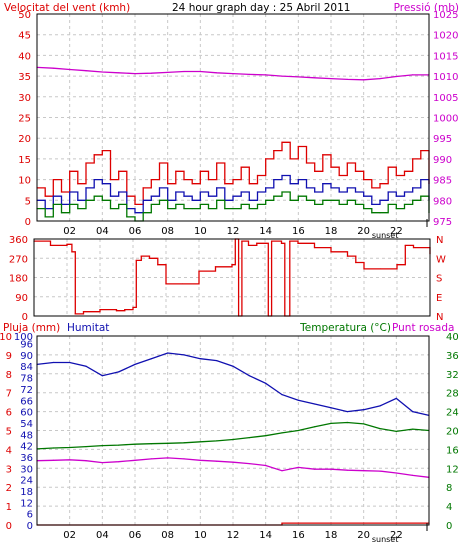 The image size is (465, 559). What do you see at coordinates (24, 160) in the screenshot?
I see `left-tick-label: 15` at bounding box center [24, 160].